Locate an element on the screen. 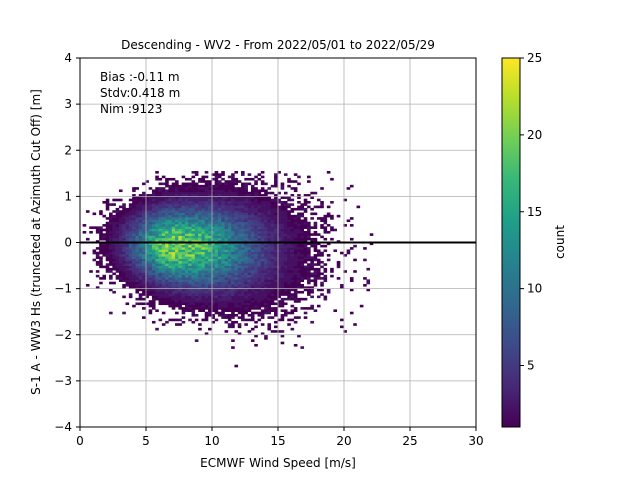  x-tick-label: 0 is located at coordinates (80, 441).